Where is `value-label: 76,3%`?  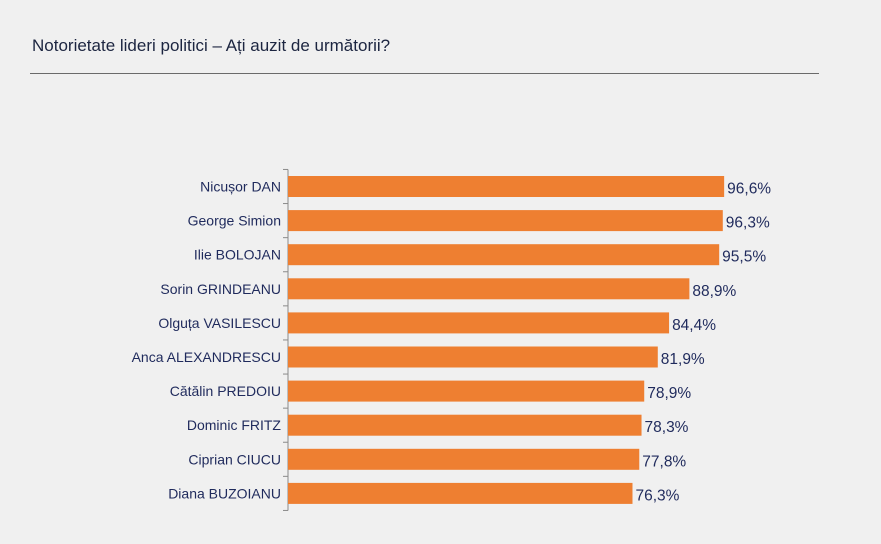
value-label: 76,3% is located at coordinates (657, 495).